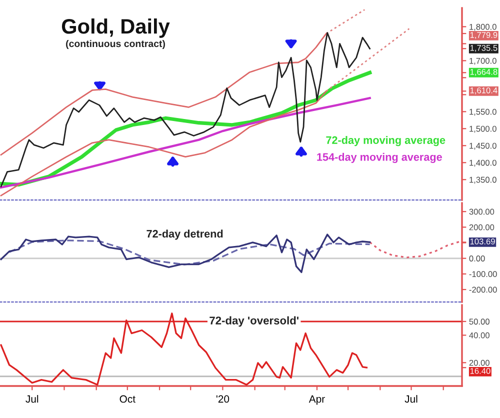  I want to click on x-tick-label: Oct, so click(128, 399).